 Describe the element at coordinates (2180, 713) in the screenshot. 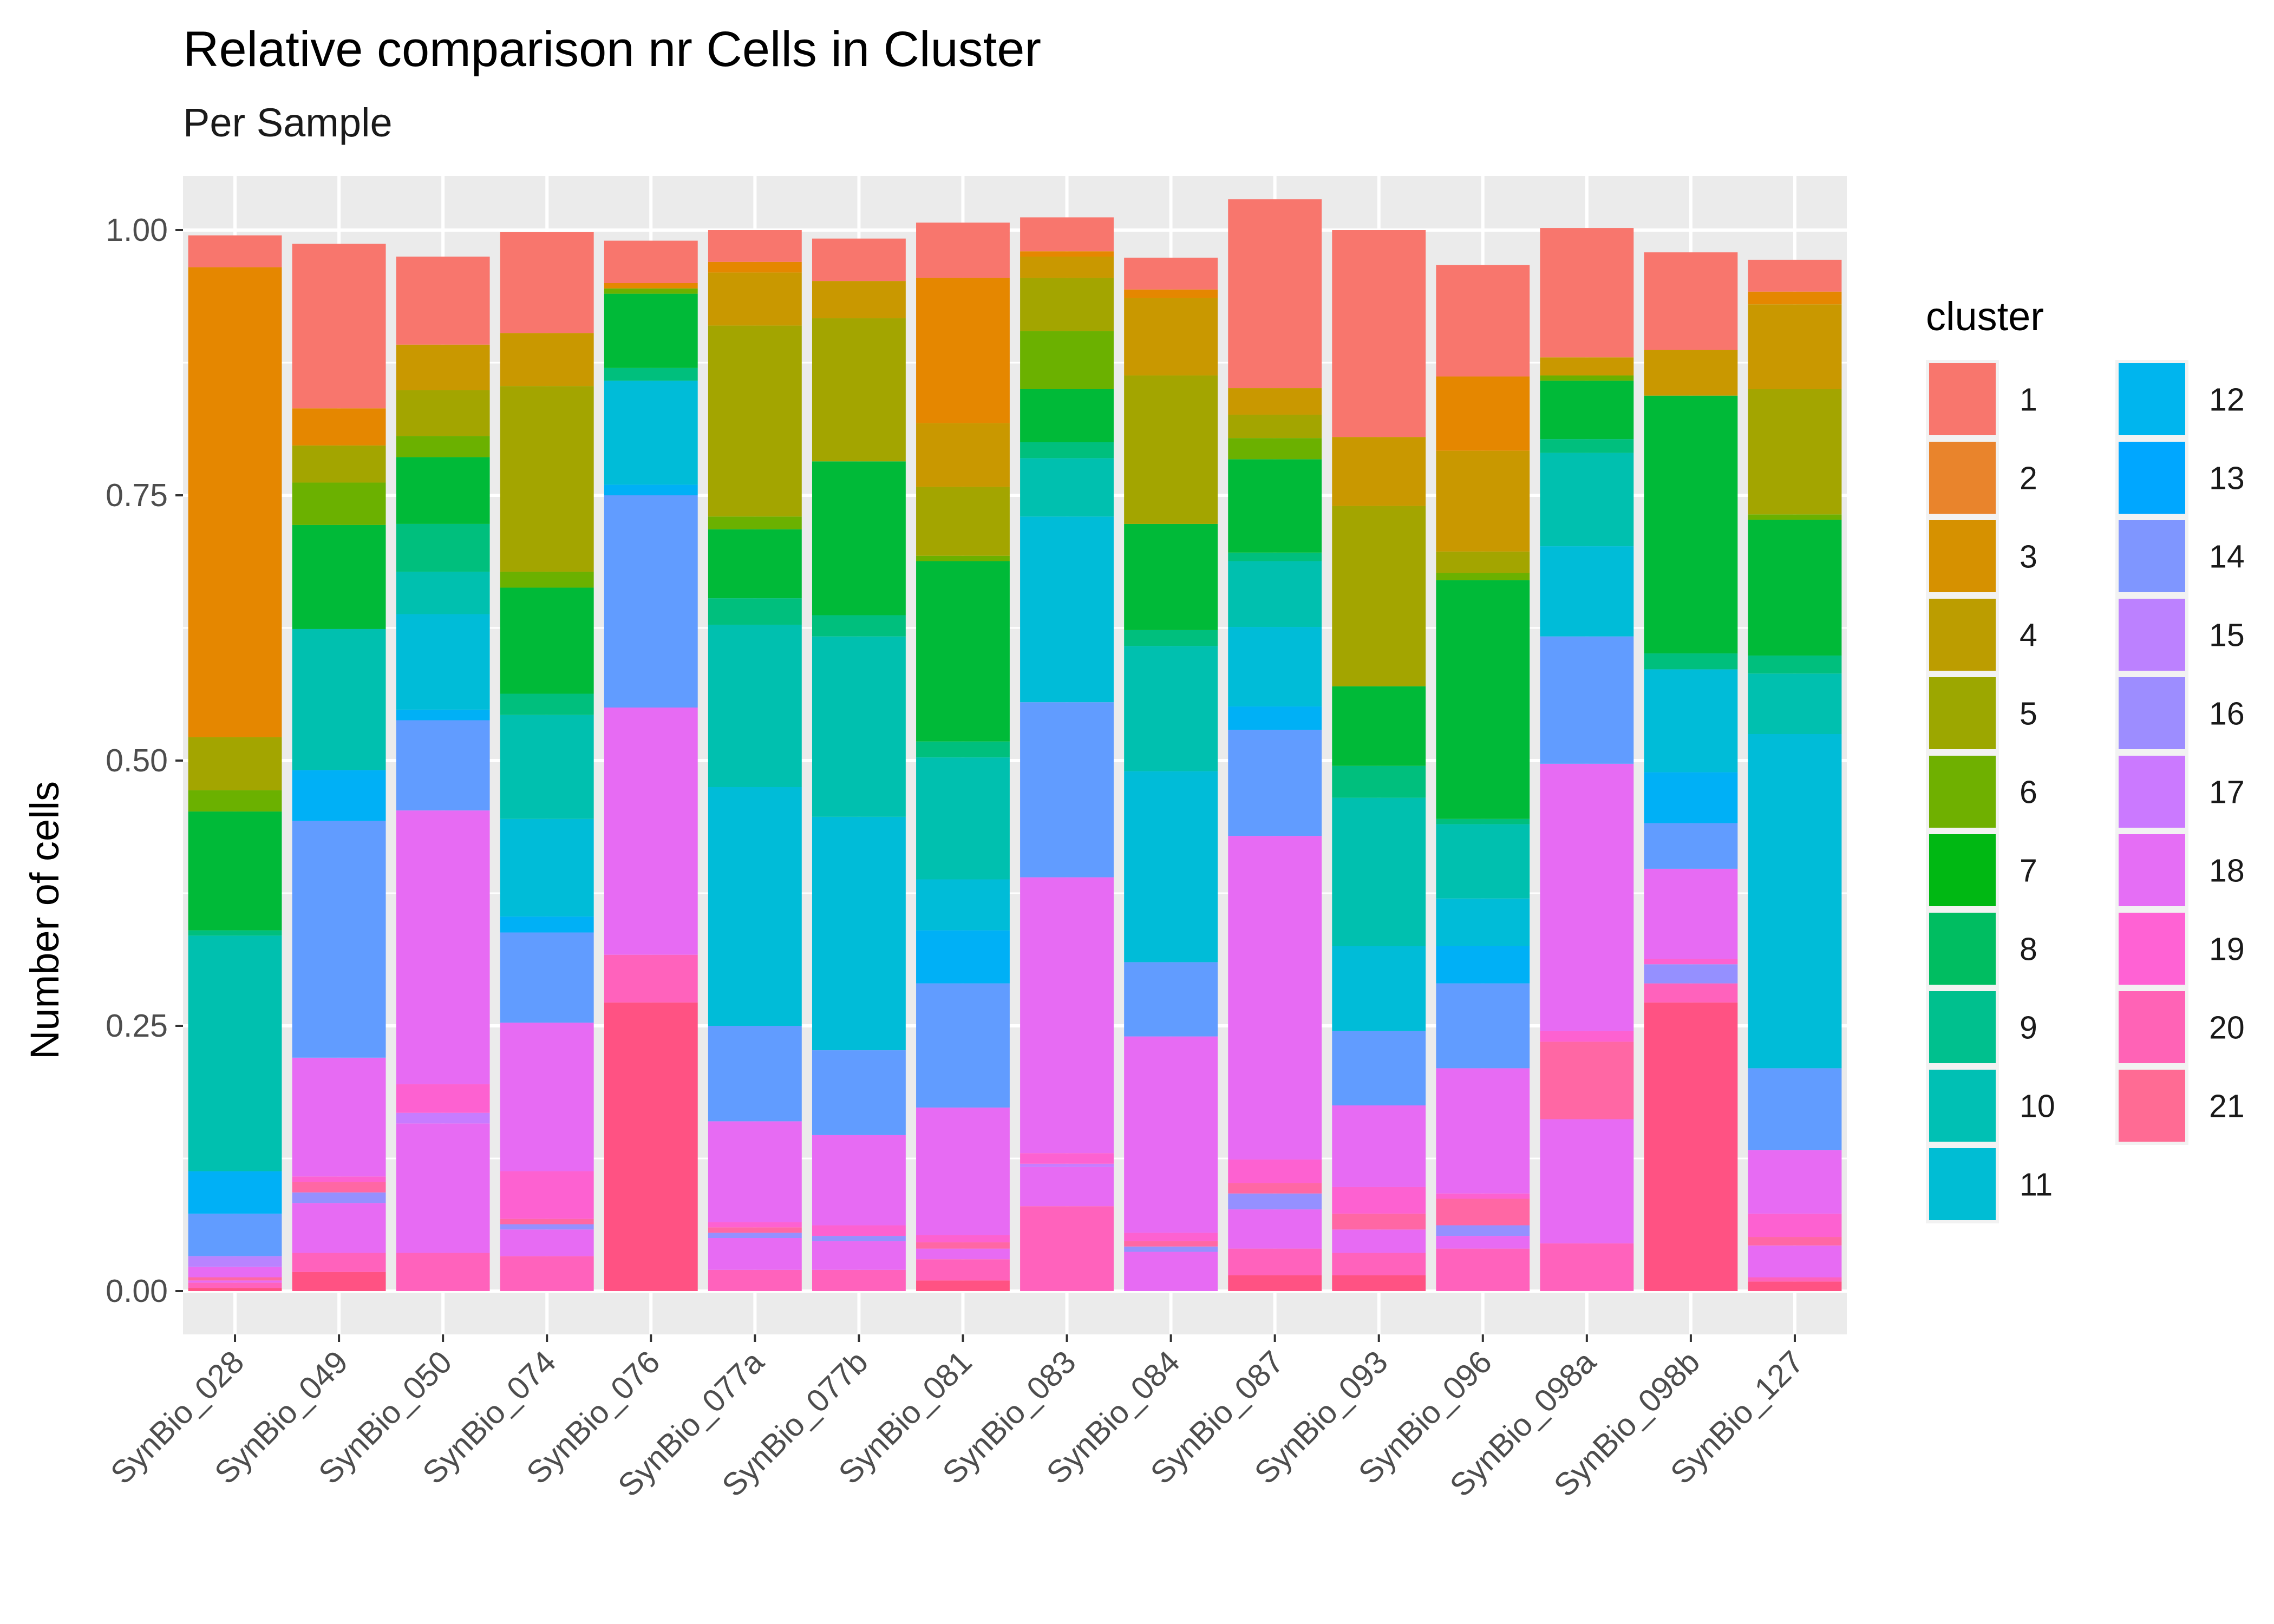

I see `legend-item-16: 16` at that location.